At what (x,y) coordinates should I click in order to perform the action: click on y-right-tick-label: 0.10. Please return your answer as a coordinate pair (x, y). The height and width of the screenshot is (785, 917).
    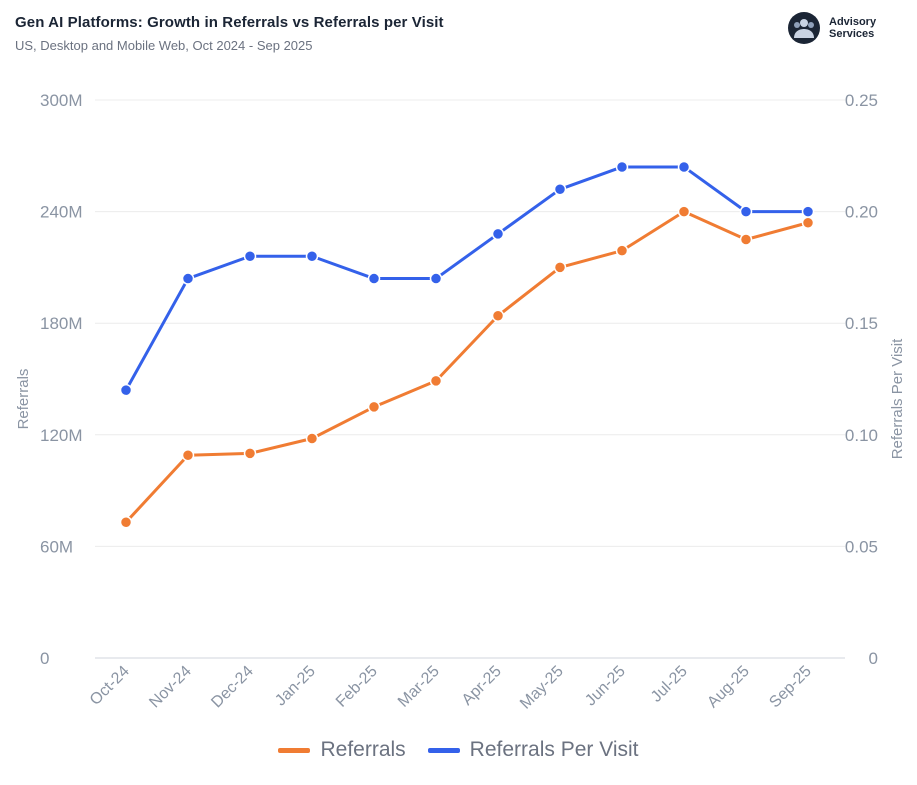
    Looking at the image, I should click on (861, 435).